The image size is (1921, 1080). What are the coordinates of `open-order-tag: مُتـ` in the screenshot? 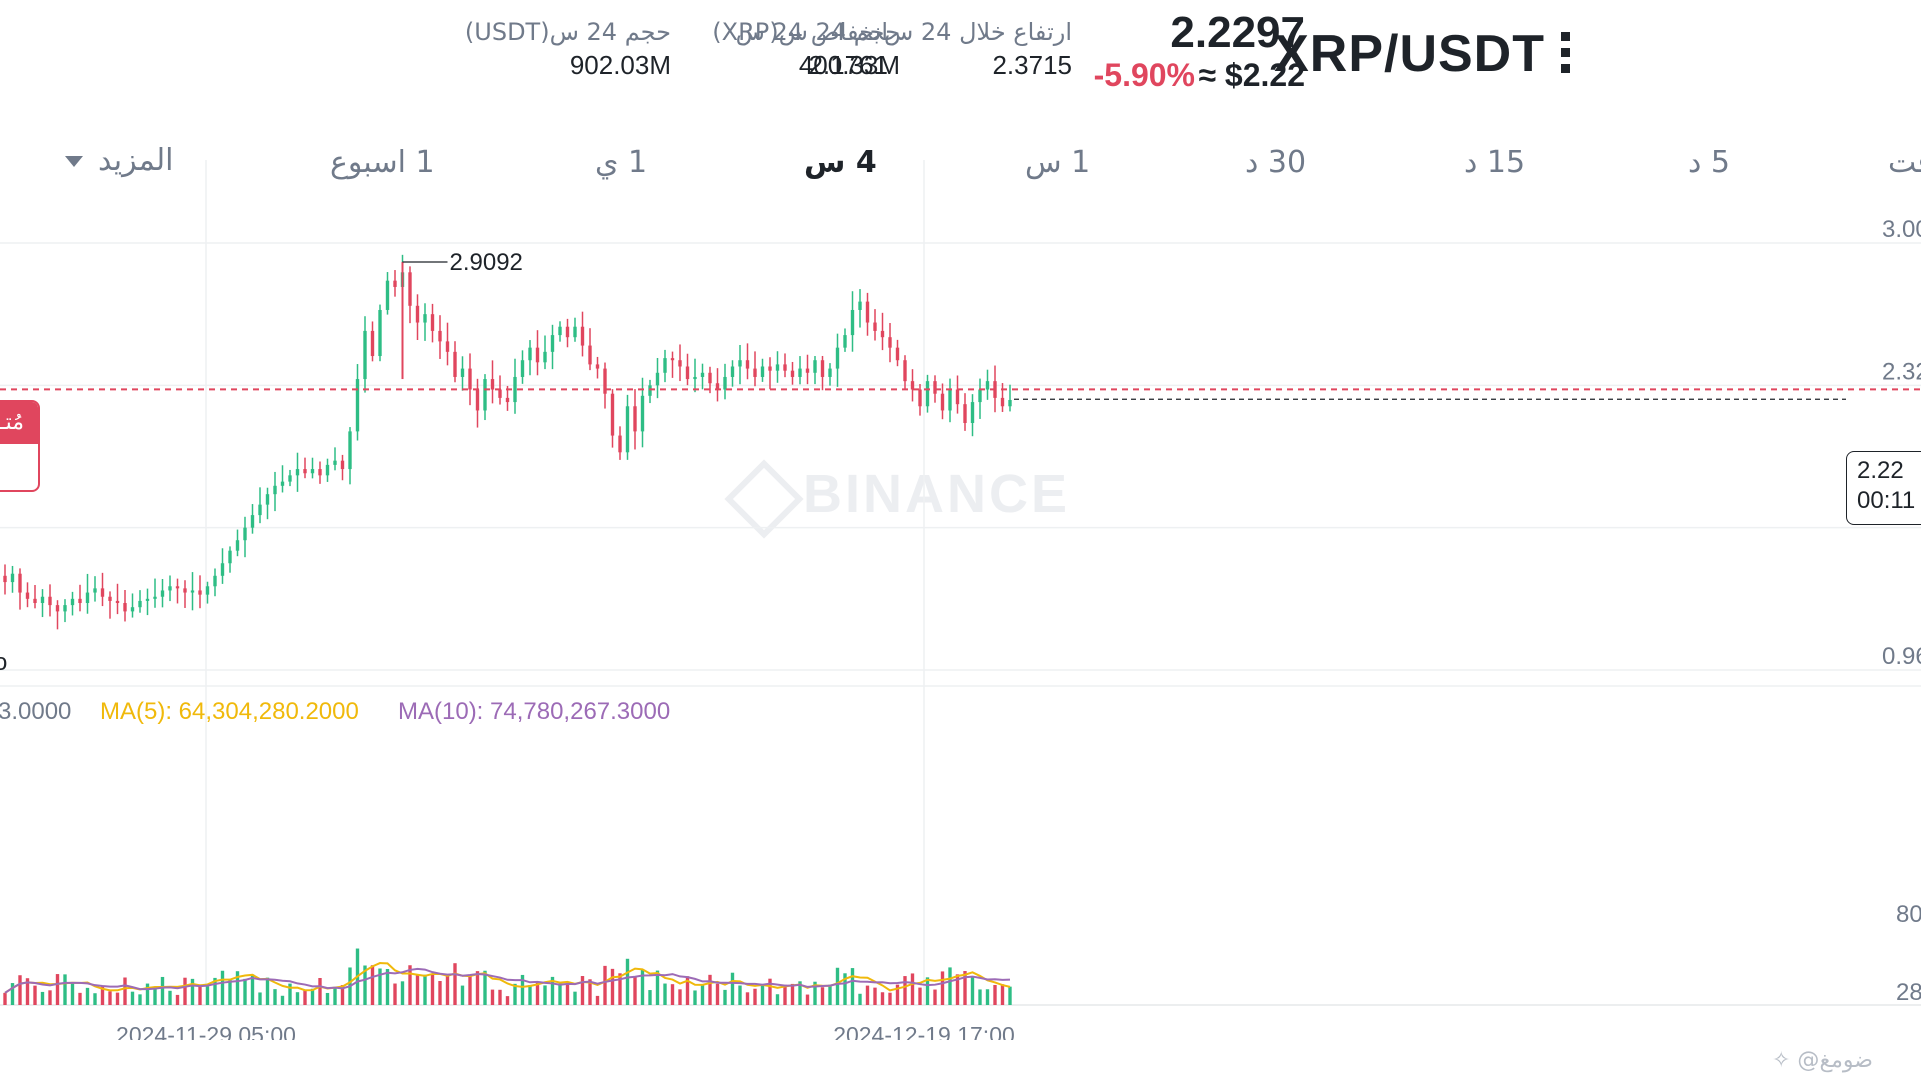 It's located at (20, 446).